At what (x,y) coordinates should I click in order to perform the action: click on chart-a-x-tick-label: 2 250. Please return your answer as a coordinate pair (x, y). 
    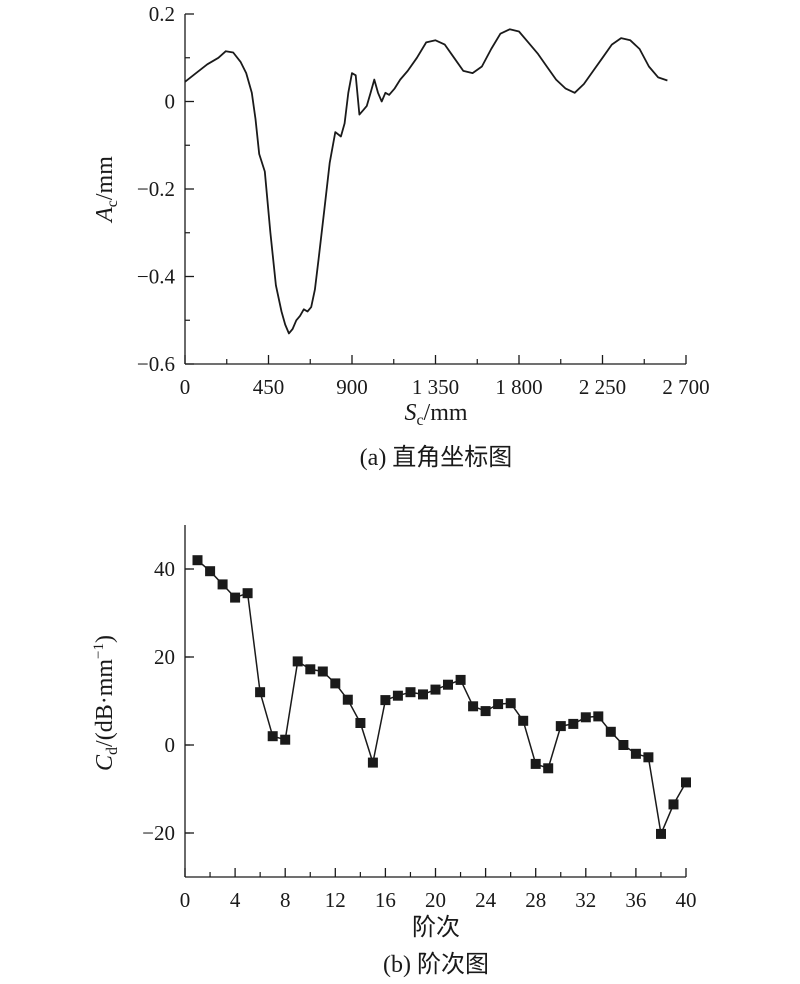
    Looking at the image, I should click on (602, 387).